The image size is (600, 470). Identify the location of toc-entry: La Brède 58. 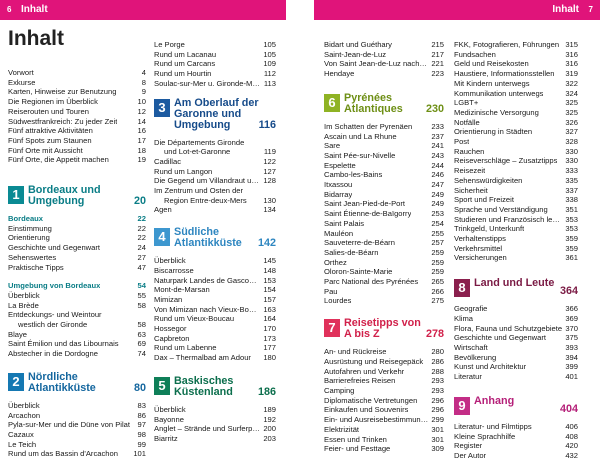
(77, 306).